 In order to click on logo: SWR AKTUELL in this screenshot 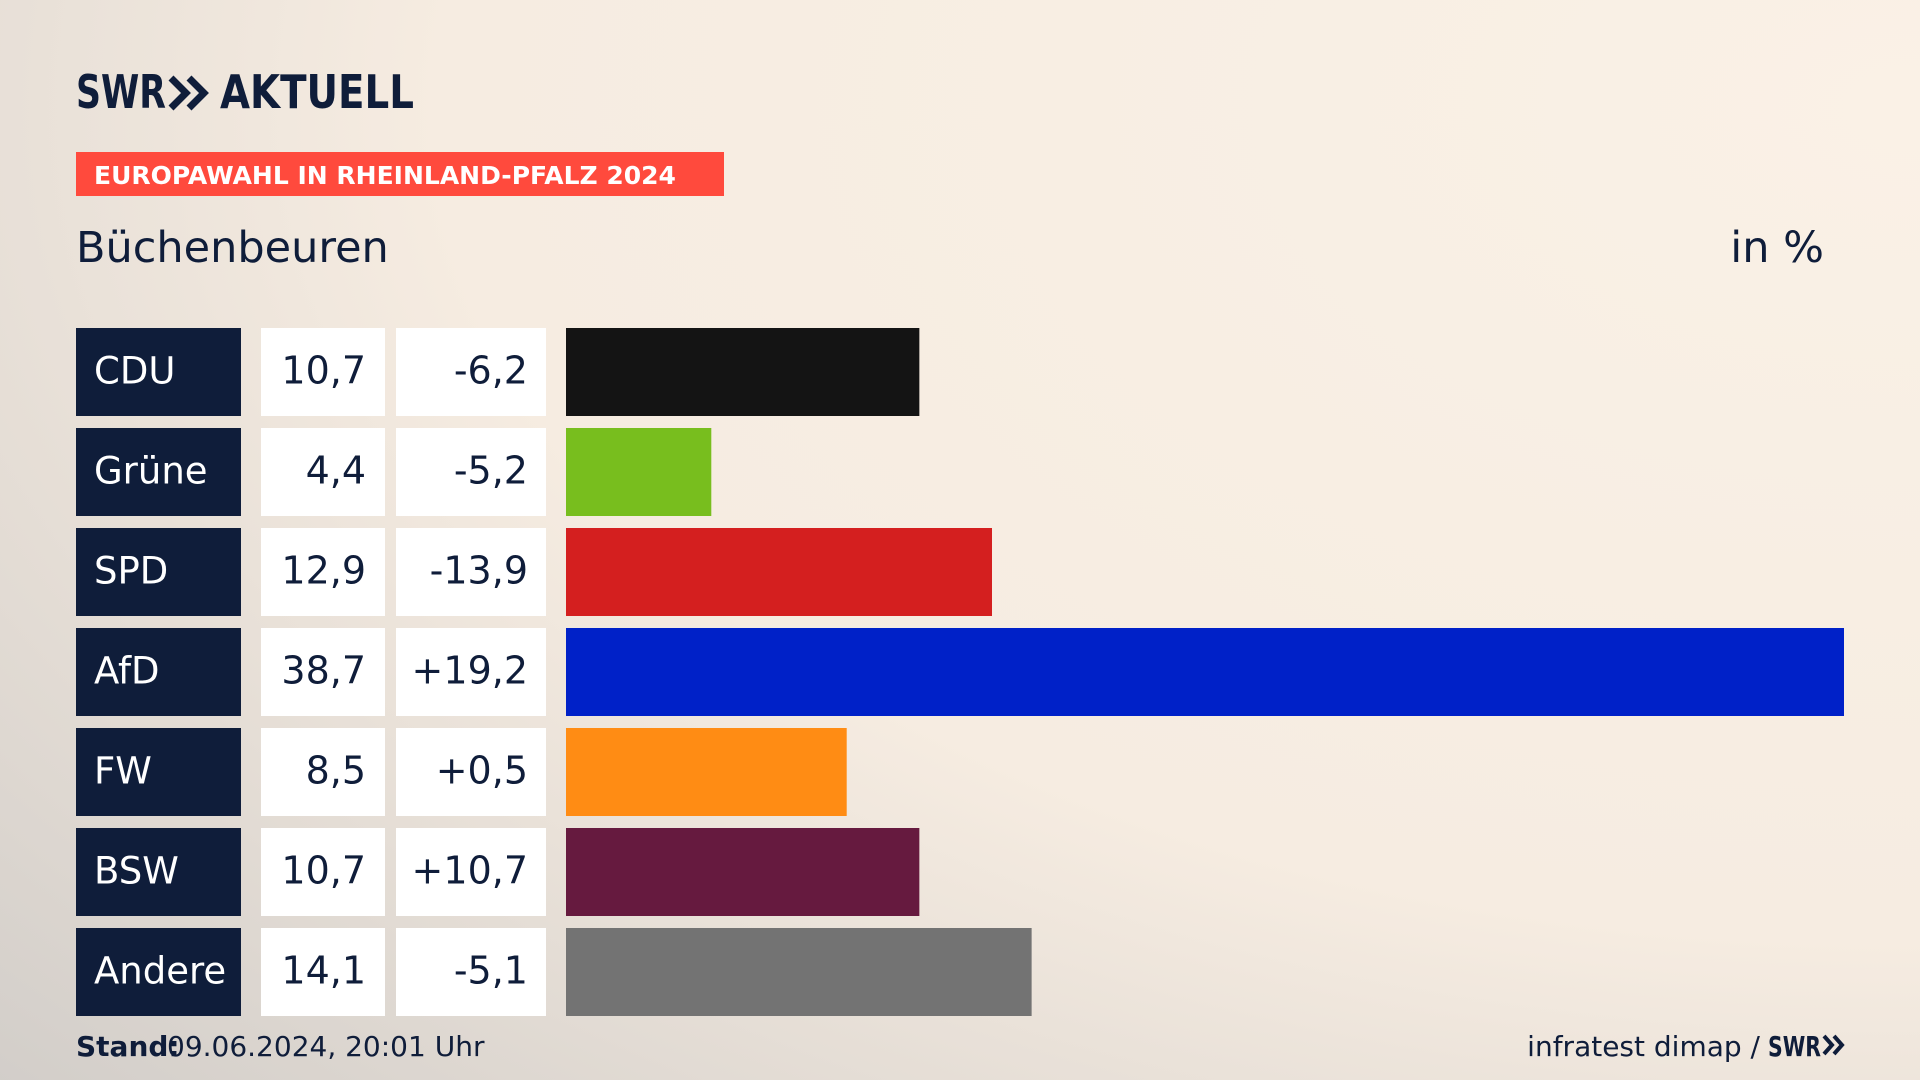, I will do `click(245, 92)`.